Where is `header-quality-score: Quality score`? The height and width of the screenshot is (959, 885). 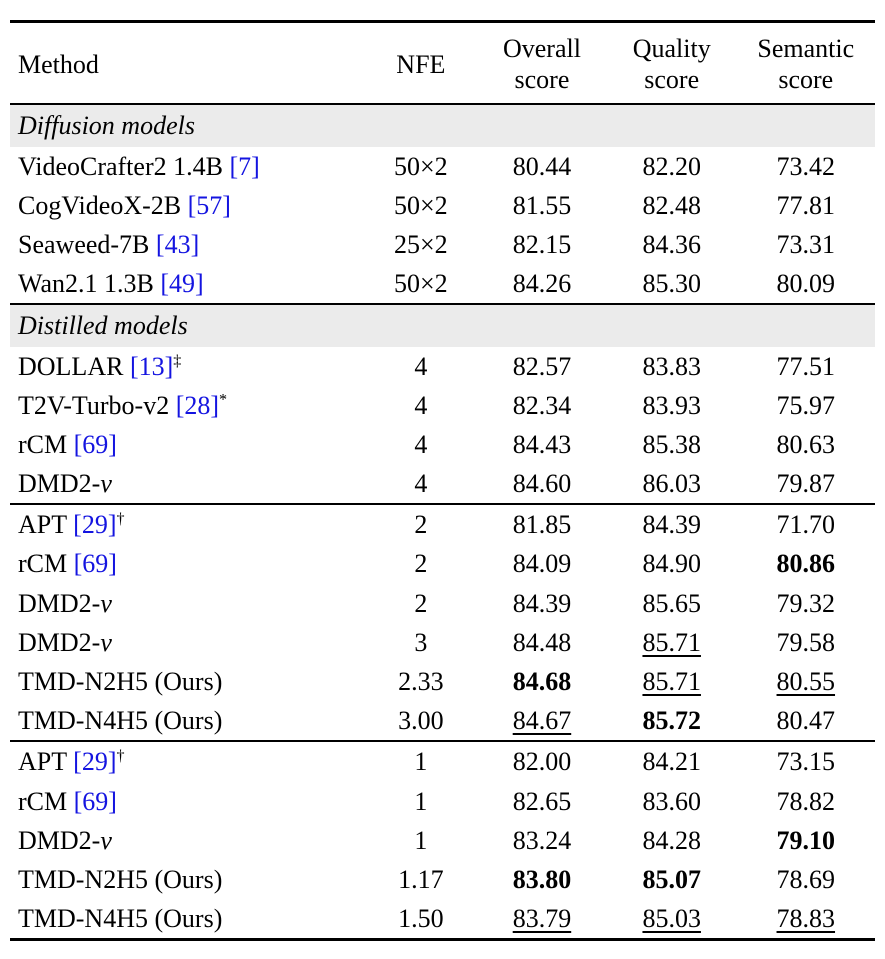
header-quality-score: Quality score is located at coordinates (671, 63).